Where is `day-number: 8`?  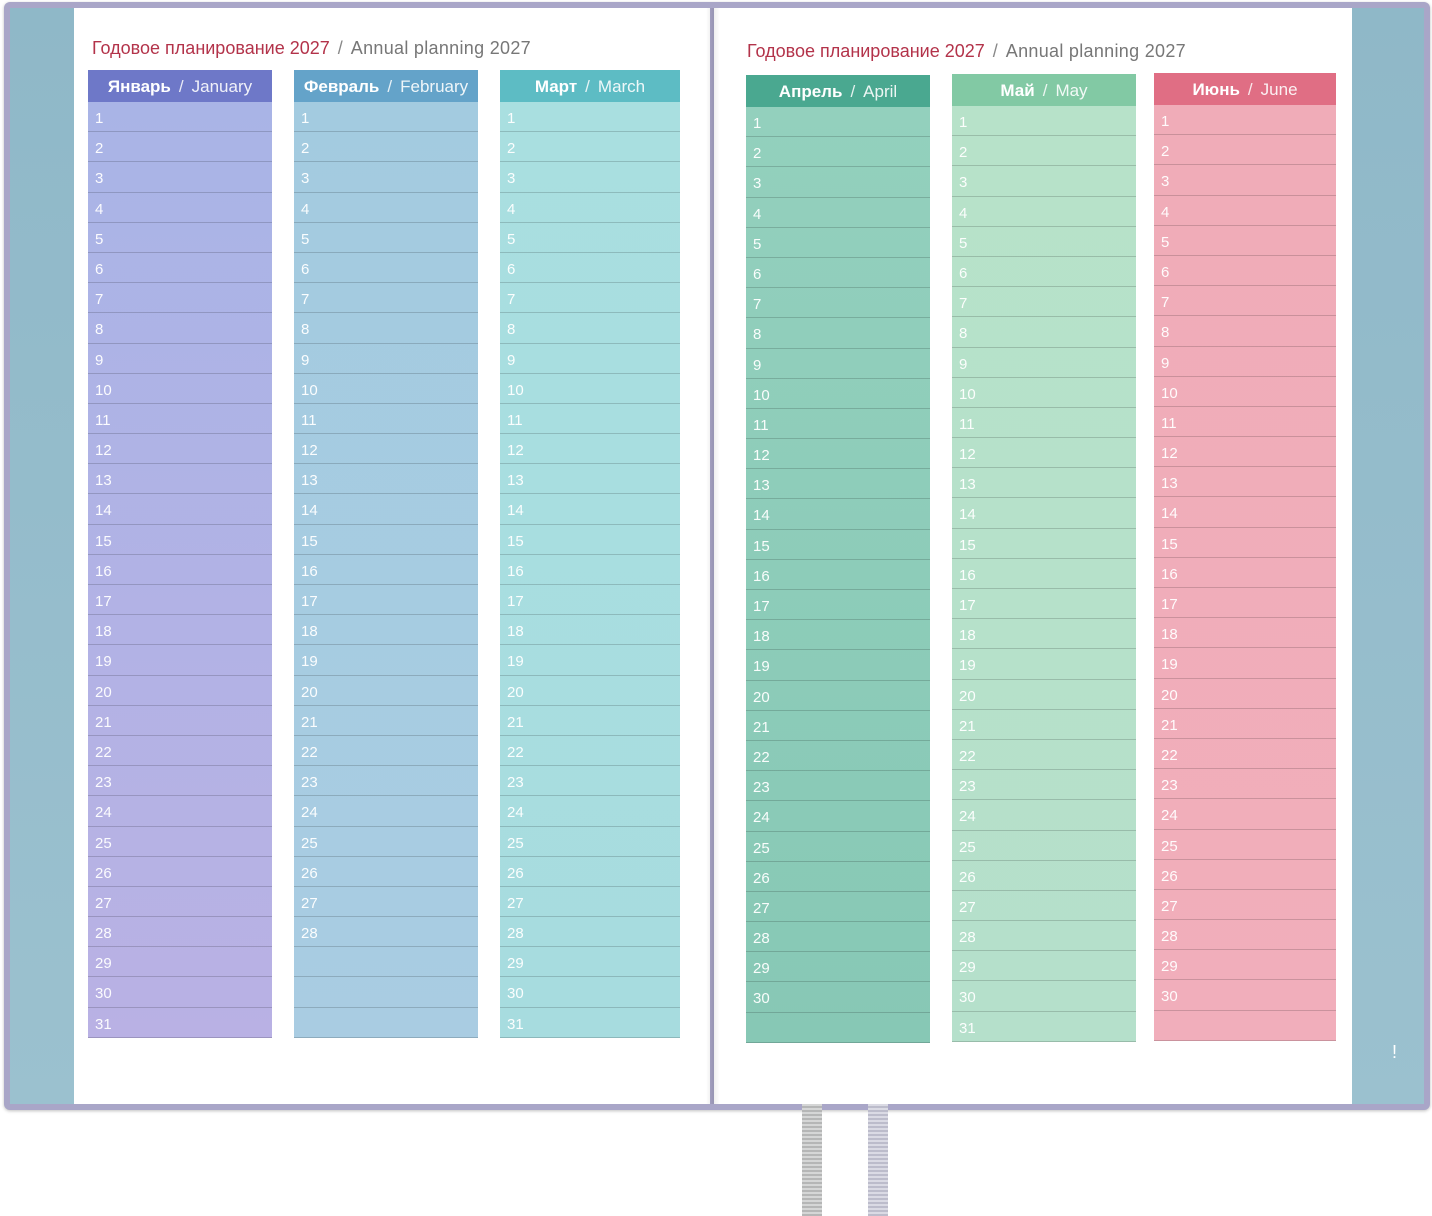 day-number: 8 is located at coordinates (963, 334).